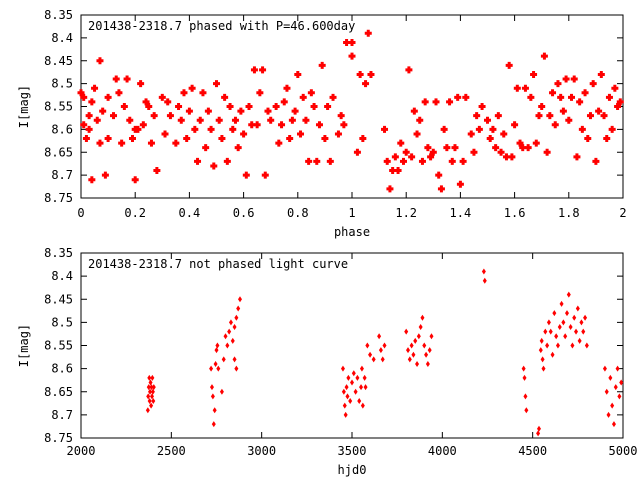 This screenshot has width=640, height=484. I want to click on y-tick-label: 8.6, so click(62, 369).